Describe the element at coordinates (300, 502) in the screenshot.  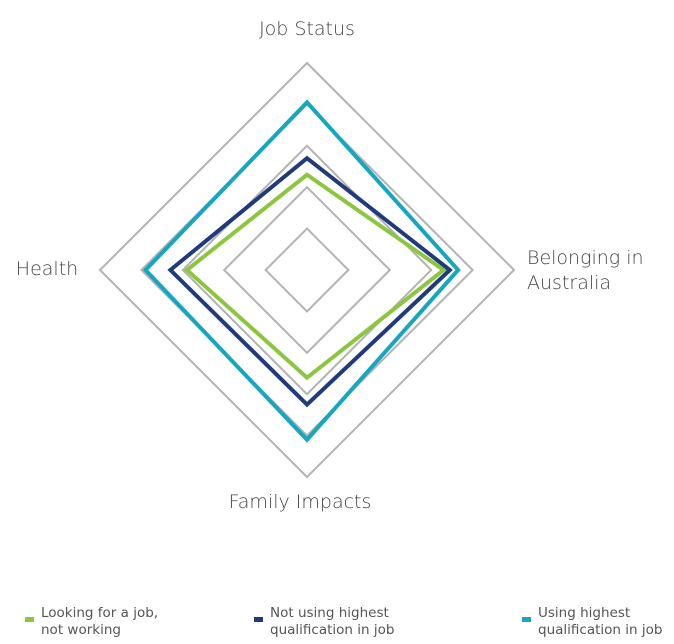
I see `axis-label: Family Impacts` at that location.